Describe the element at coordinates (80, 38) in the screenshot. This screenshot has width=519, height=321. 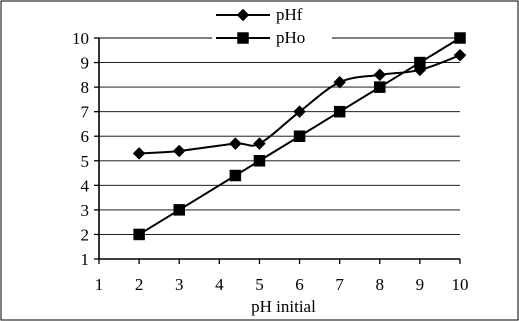
I see `y-tick-label-10: 10` at that location.